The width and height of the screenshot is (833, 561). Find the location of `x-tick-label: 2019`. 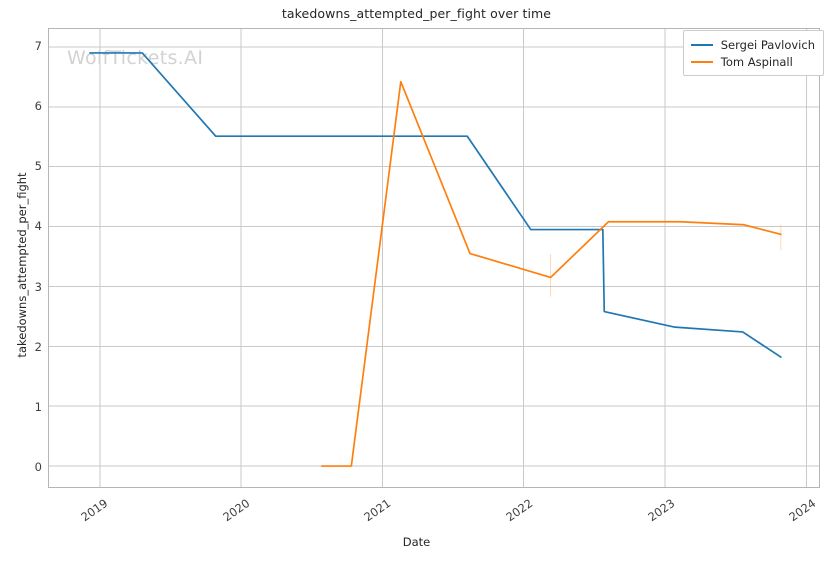

x-tick-label: 2019 is located at coordinates (94, 510).